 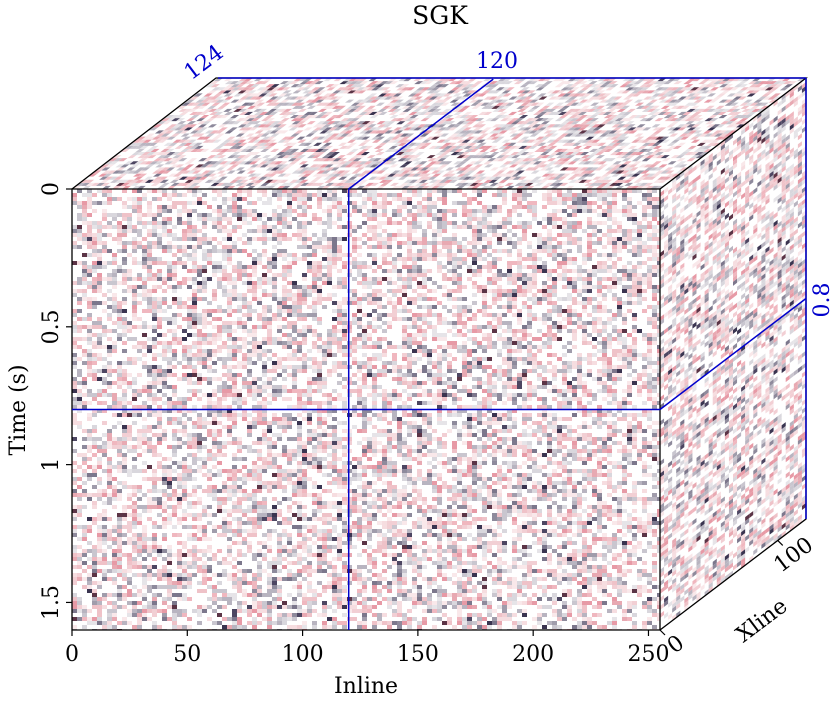 What do you see at coordinates (303, 654) in the screenshot?
I see `inline-tick-label: 100` at bounding box center [303, 654].